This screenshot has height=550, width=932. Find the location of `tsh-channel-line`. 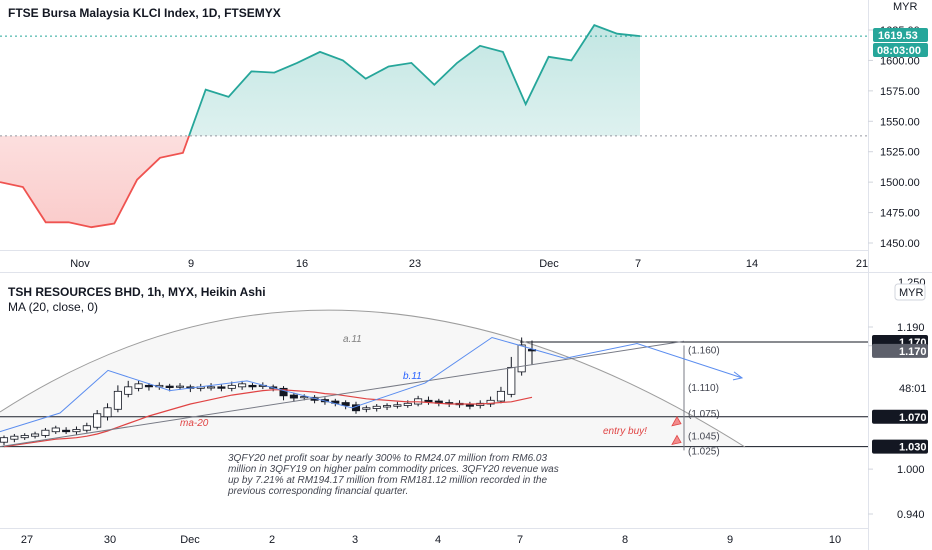

tsh-channel-line is located at coordinates (342, 394).